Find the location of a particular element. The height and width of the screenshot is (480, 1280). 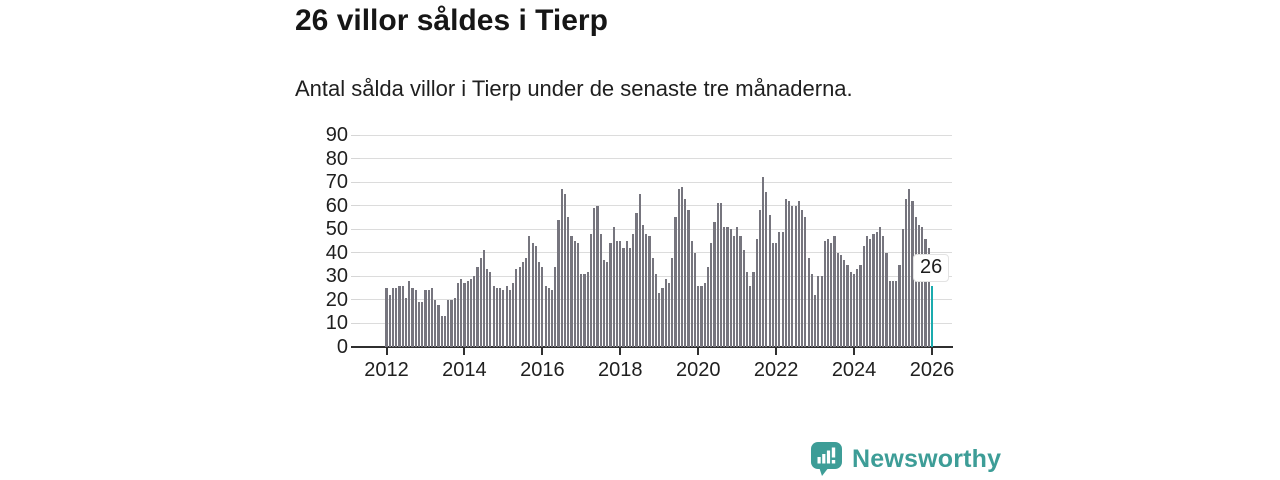

newsworthy-logo: Newsworthy is located at coordinates (905, 459).